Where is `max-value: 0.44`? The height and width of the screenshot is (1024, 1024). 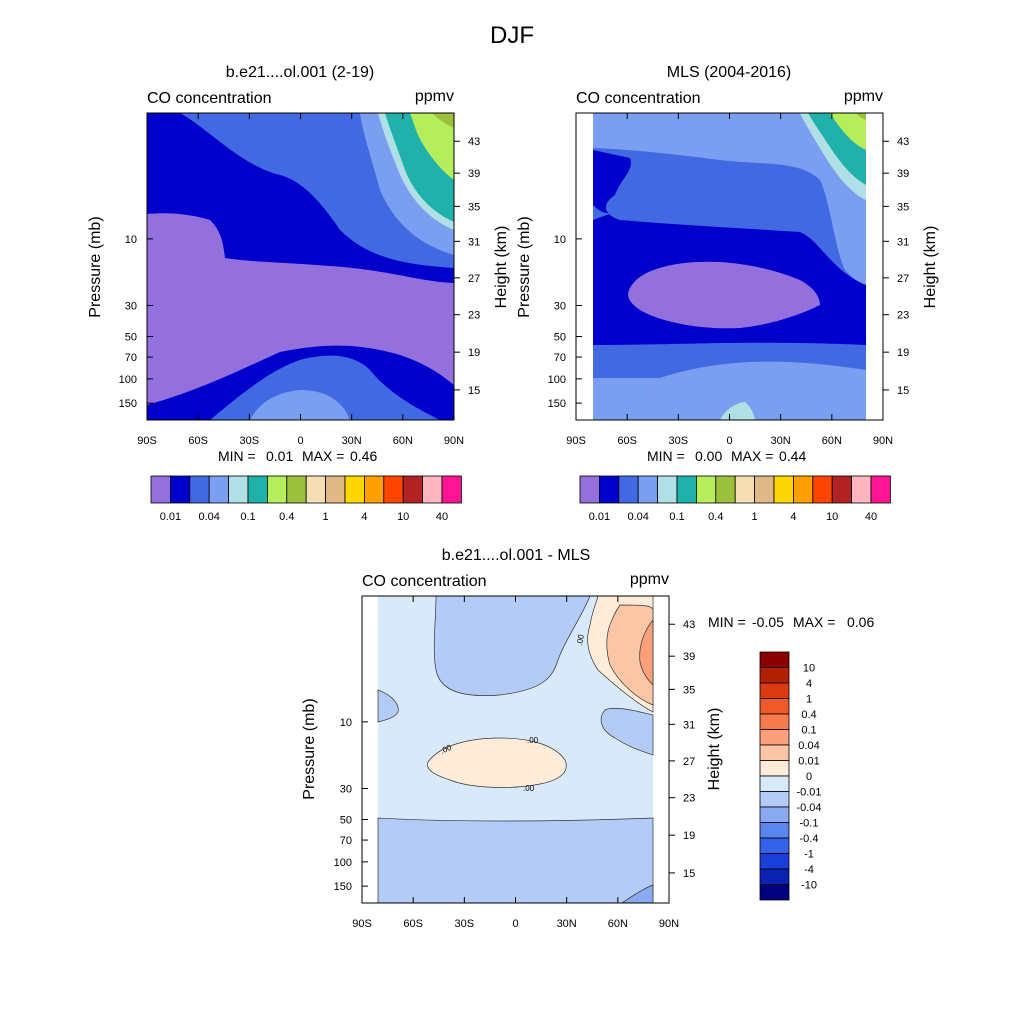 max-value: 0.44 is located at coordinates (792, 456).